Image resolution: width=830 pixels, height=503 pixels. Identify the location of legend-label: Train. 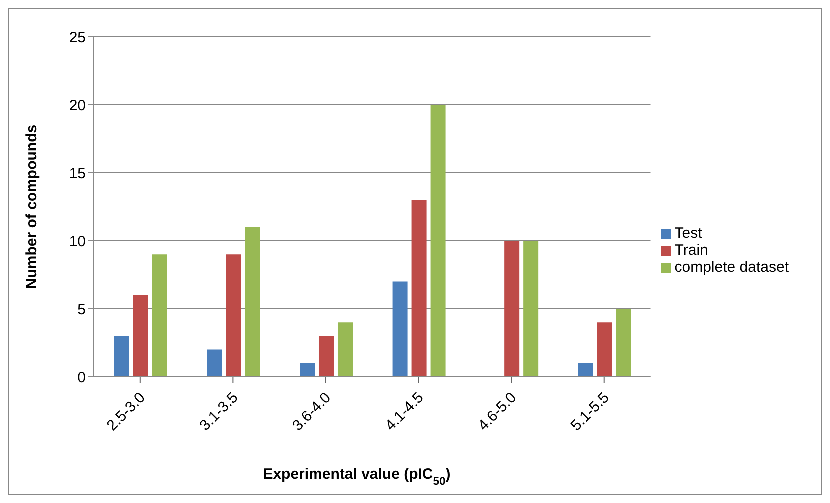
(691, 250).